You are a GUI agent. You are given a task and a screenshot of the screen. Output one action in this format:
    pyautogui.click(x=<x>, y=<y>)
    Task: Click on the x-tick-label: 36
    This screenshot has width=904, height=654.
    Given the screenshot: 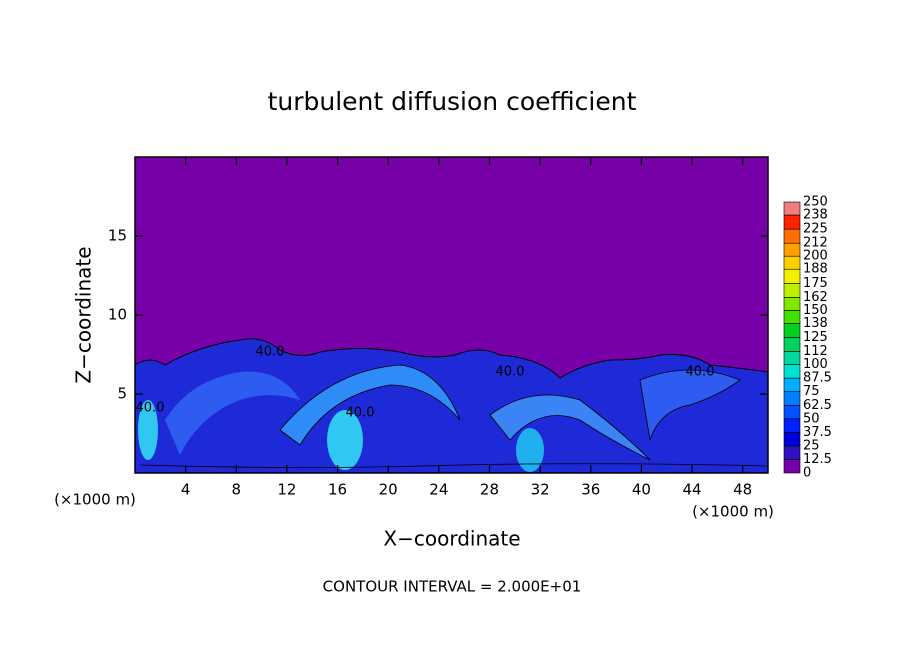 What is the action you would take?
    pyautogui.click(x=590, y=490)
    